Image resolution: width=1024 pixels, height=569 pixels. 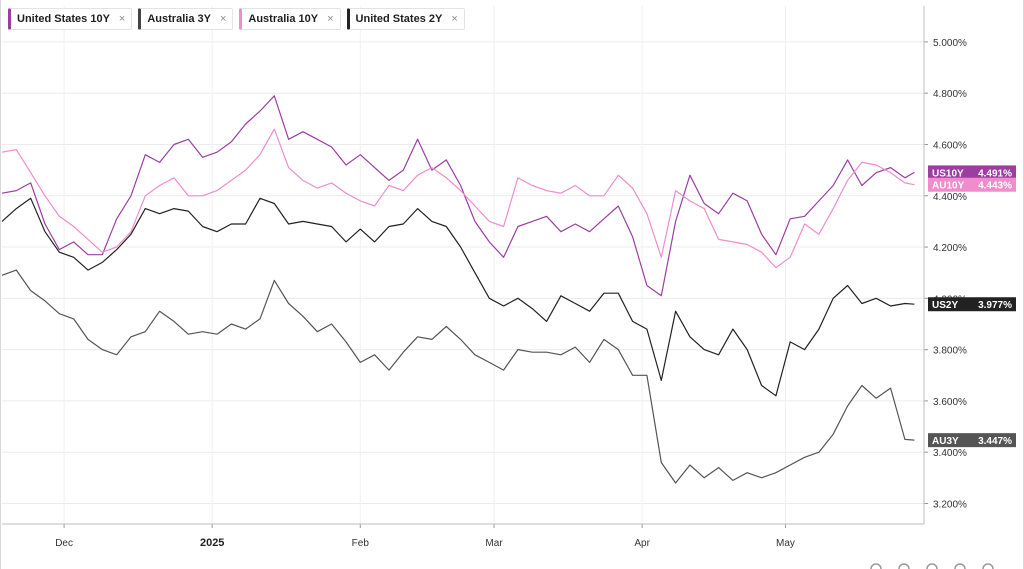 What do you see at coordinates (948, 173) in the screenshot?
I see `value-tag-name: US10Y` at bounding box center [948, 173].